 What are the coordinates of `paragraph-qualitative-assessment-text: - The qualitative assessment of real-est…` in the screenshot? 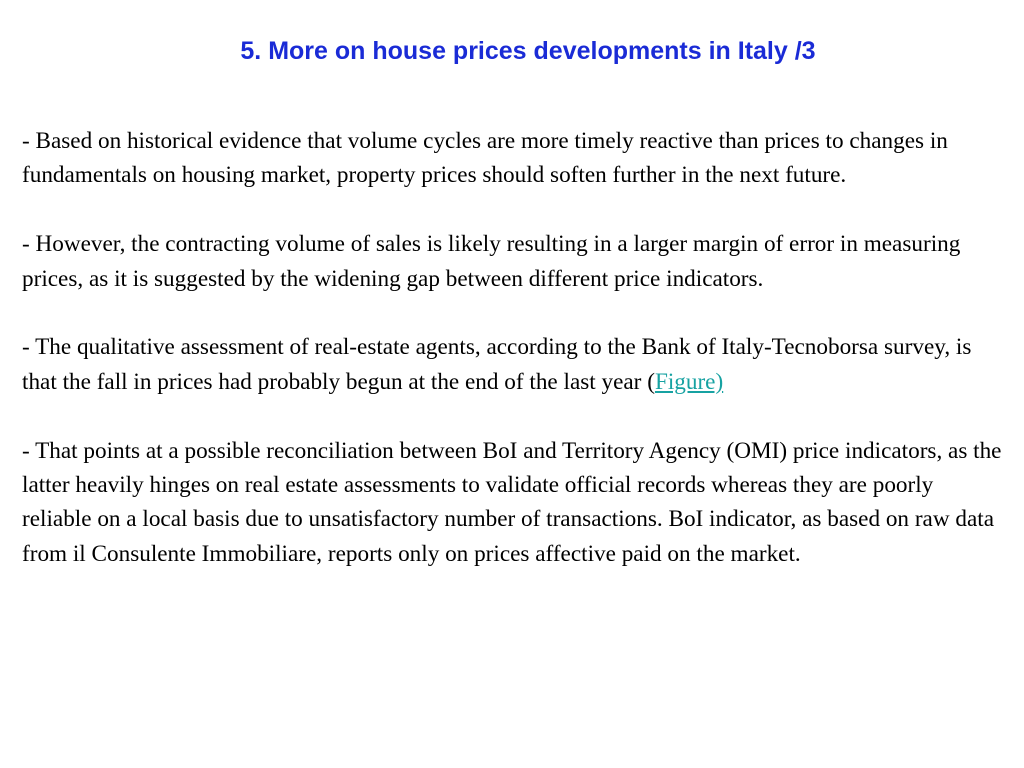 It's located at (497, 364).